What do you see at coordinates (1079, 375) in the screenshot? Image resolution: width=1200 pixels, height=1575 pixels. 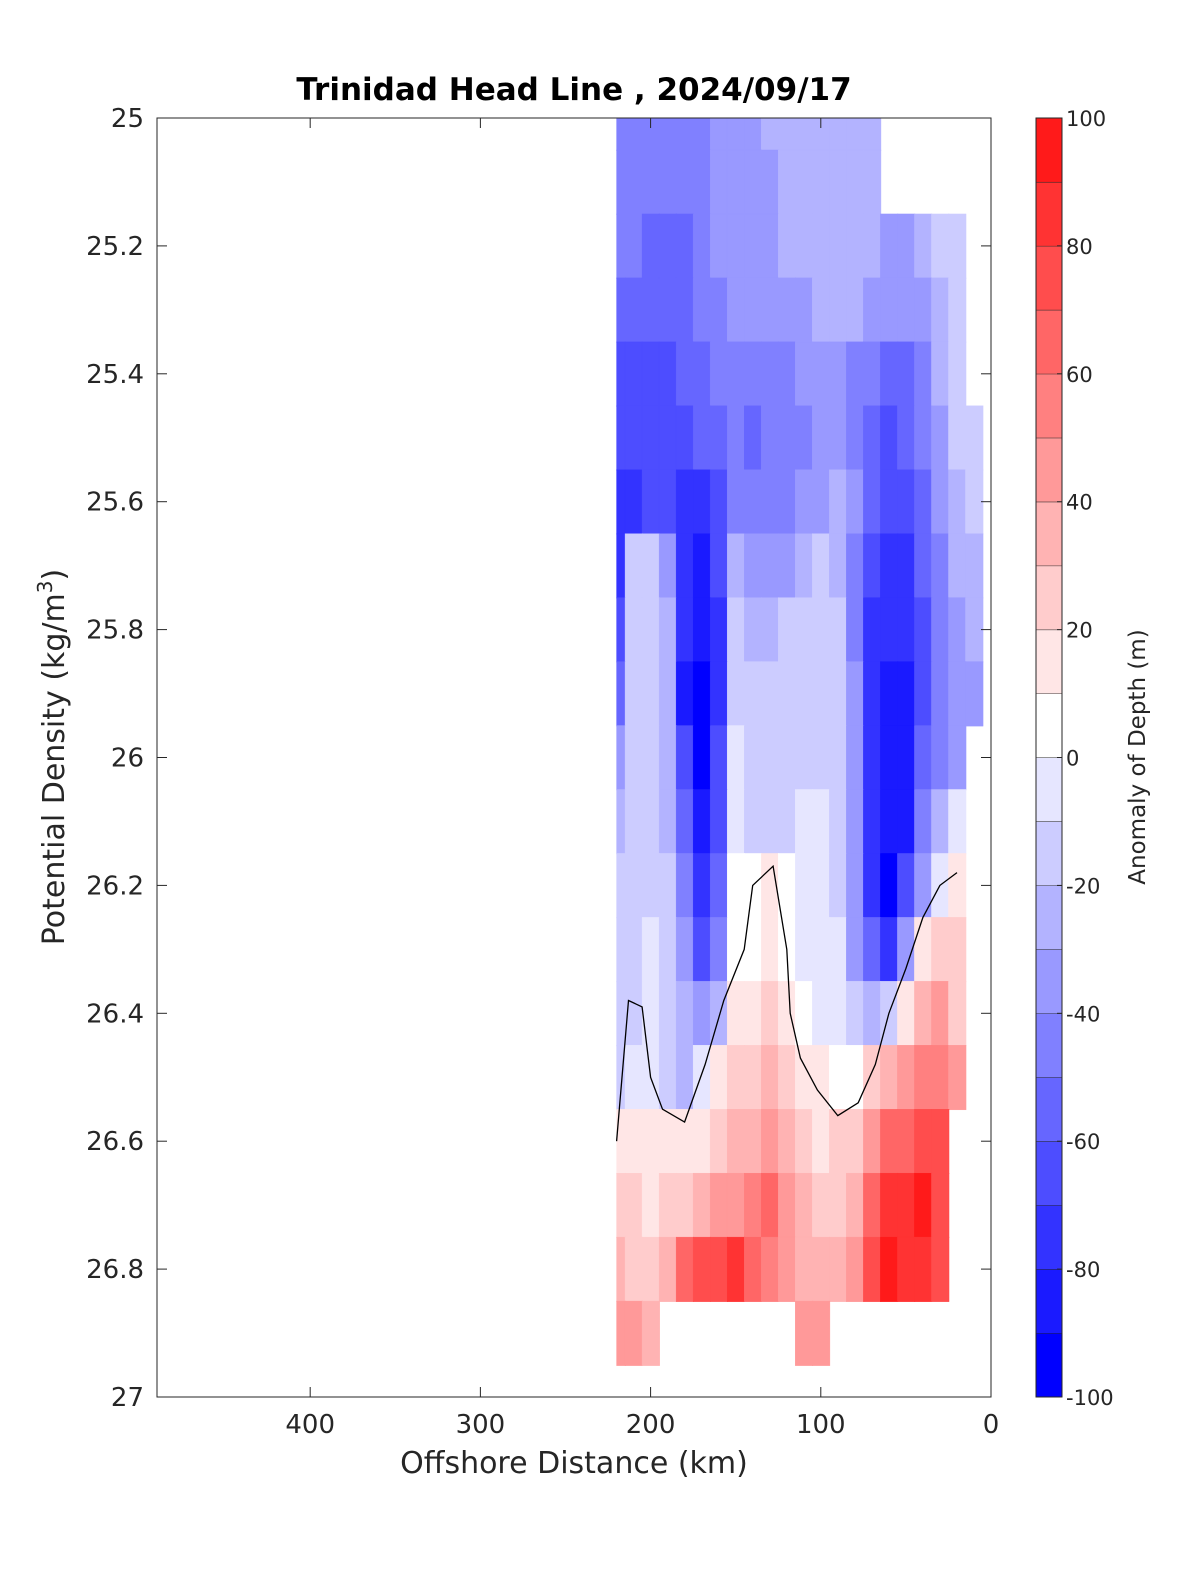 I see `colorbar-tick-label: 60` at bounding box center [1079, 375].